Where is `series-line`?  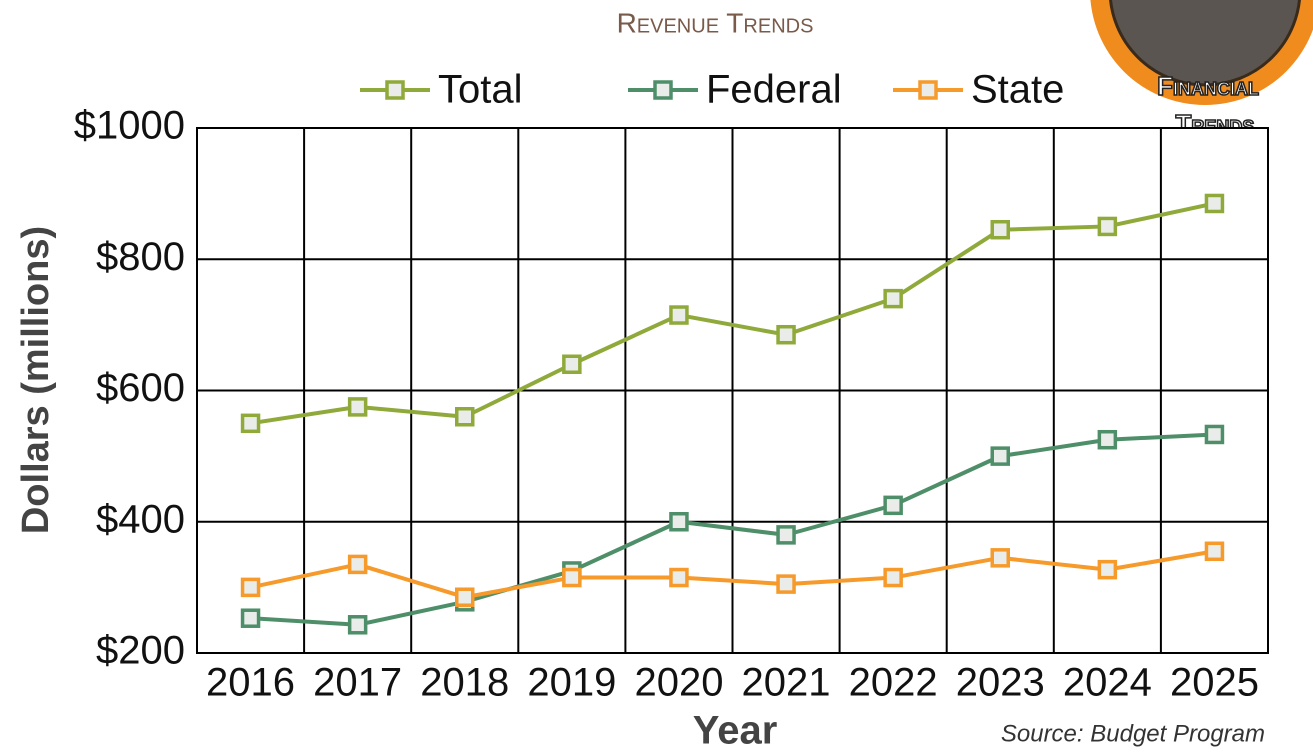
series-line is located at coordinates (732, 574).